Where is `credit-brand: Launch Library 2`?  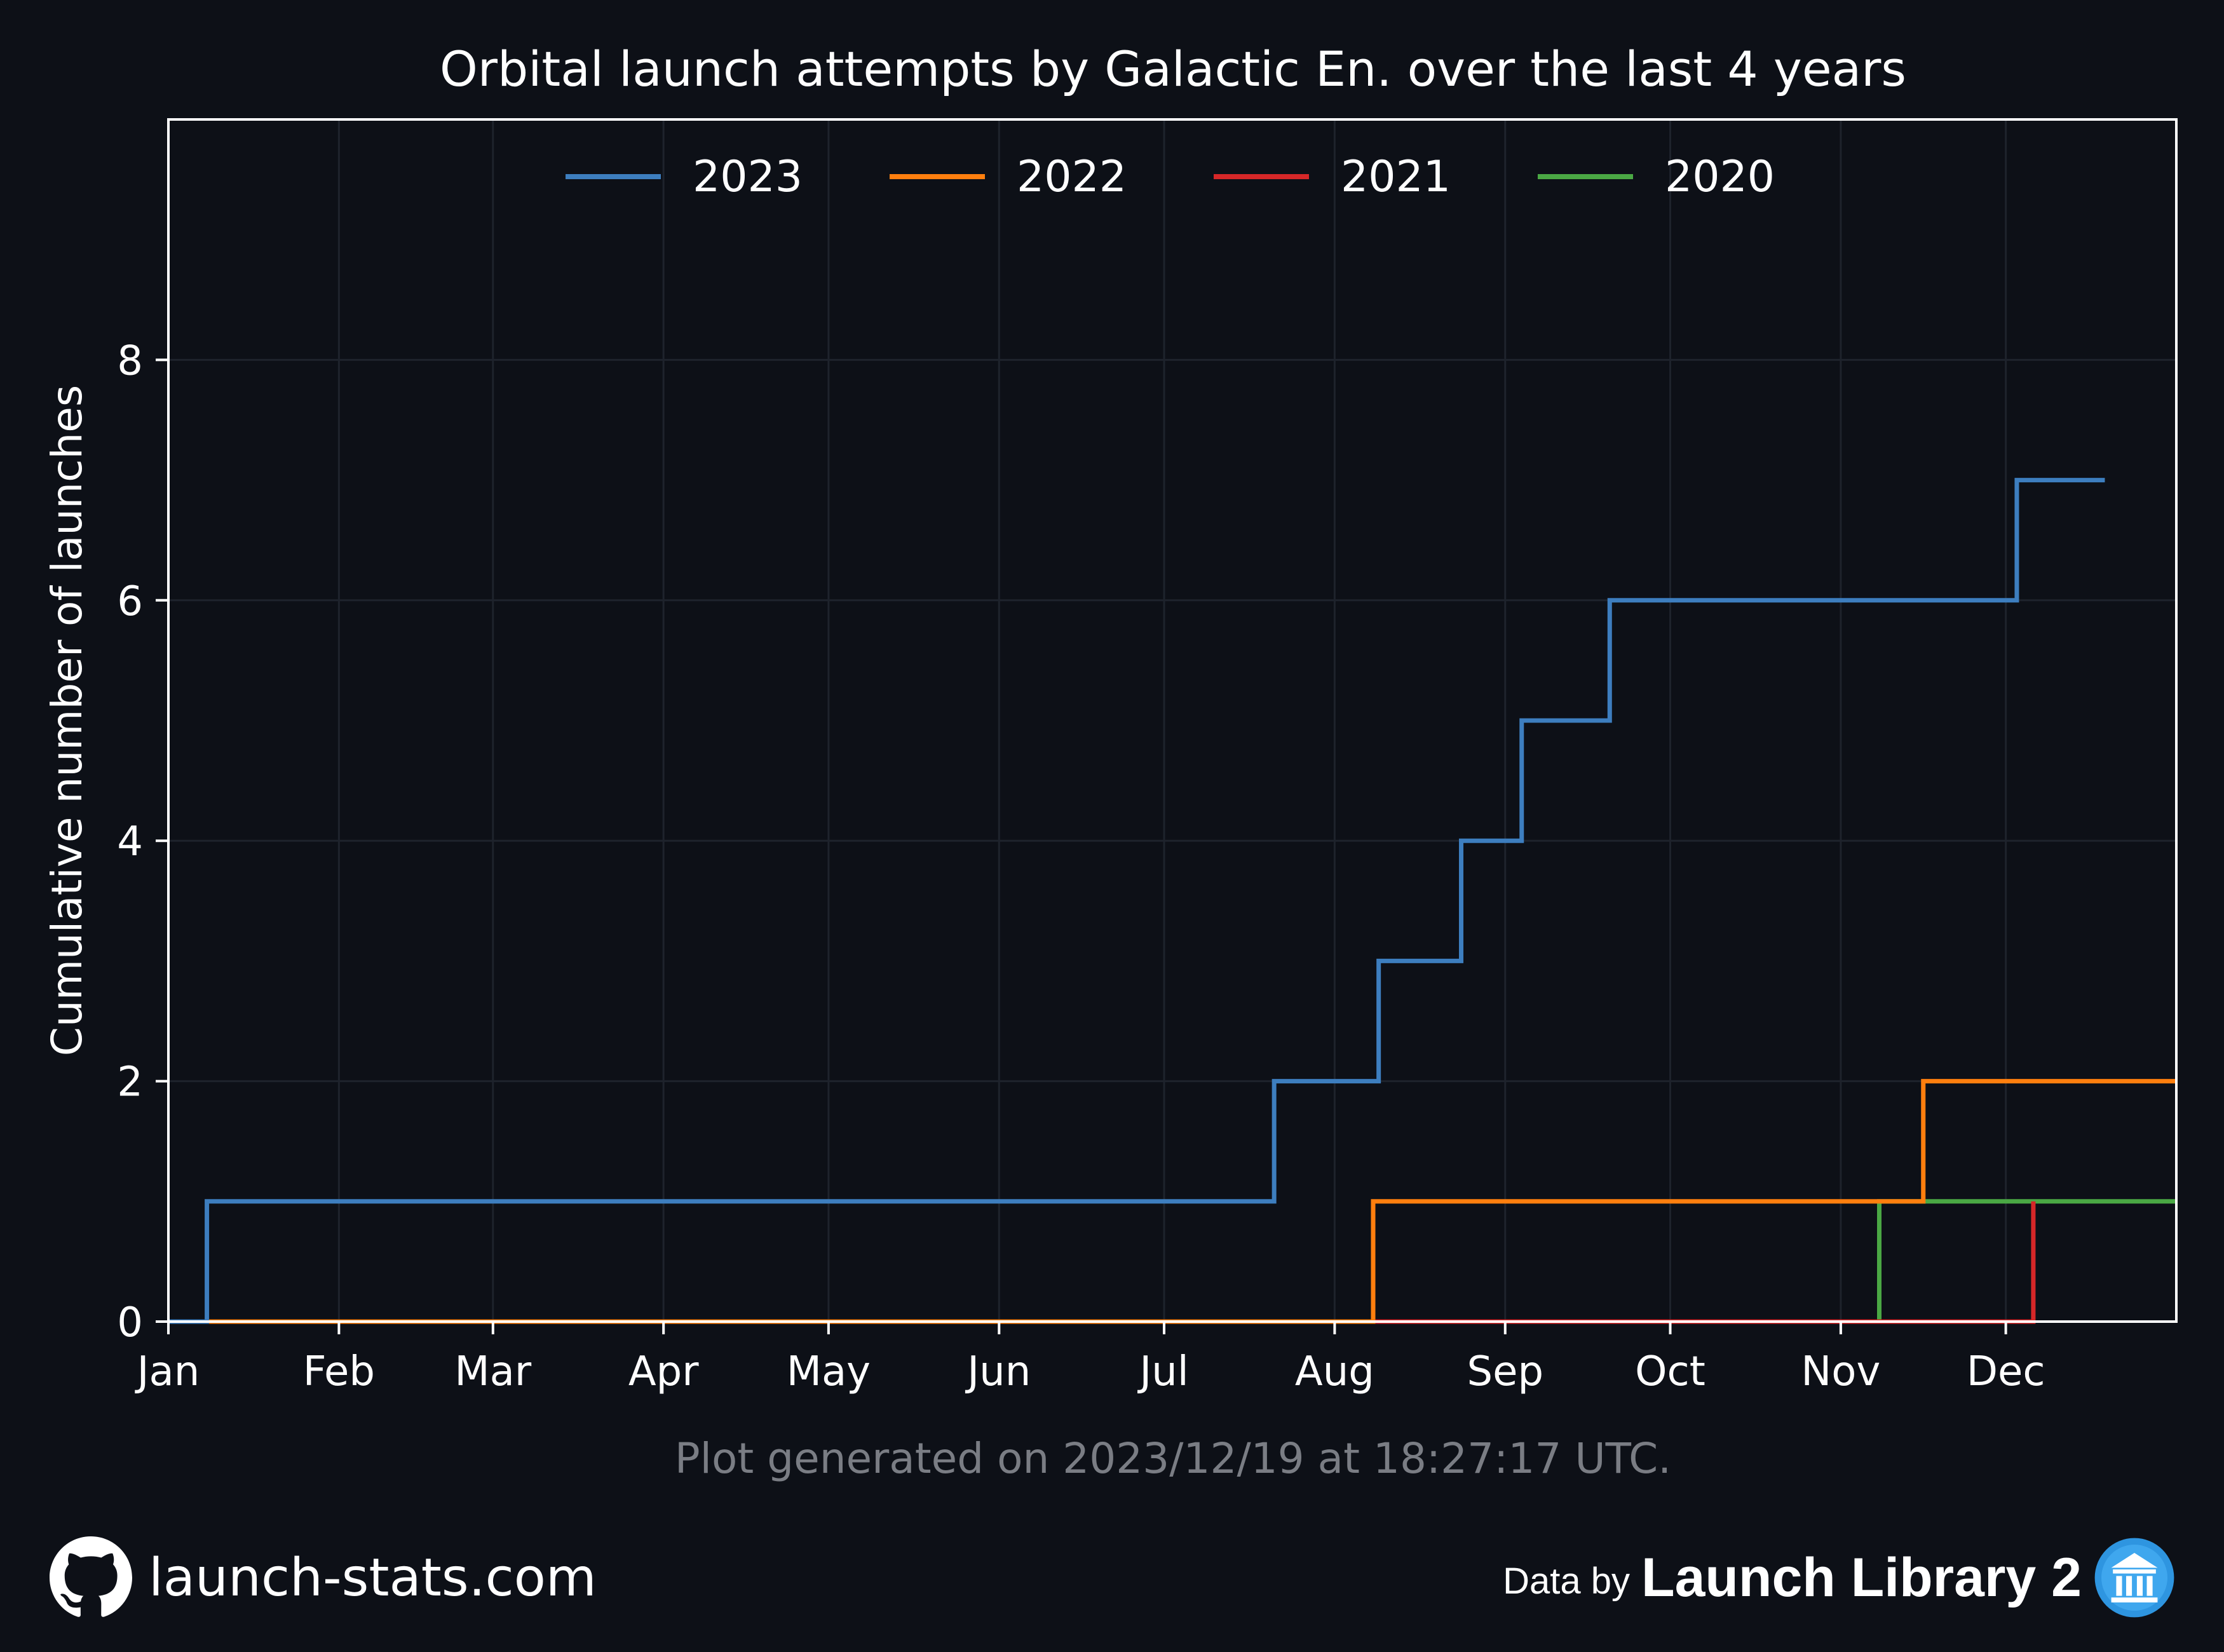
credit-brand: Launch Library 2 is located at coordinates (1861, 1578).